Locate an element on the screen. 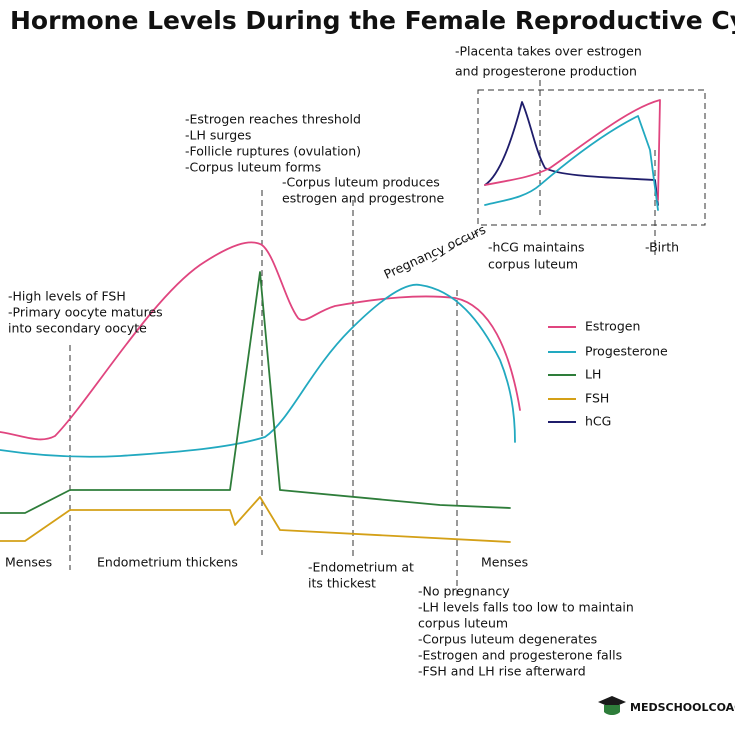 The image size is (735, 732). legend-label: hCG is located at coordinates (598, 421).